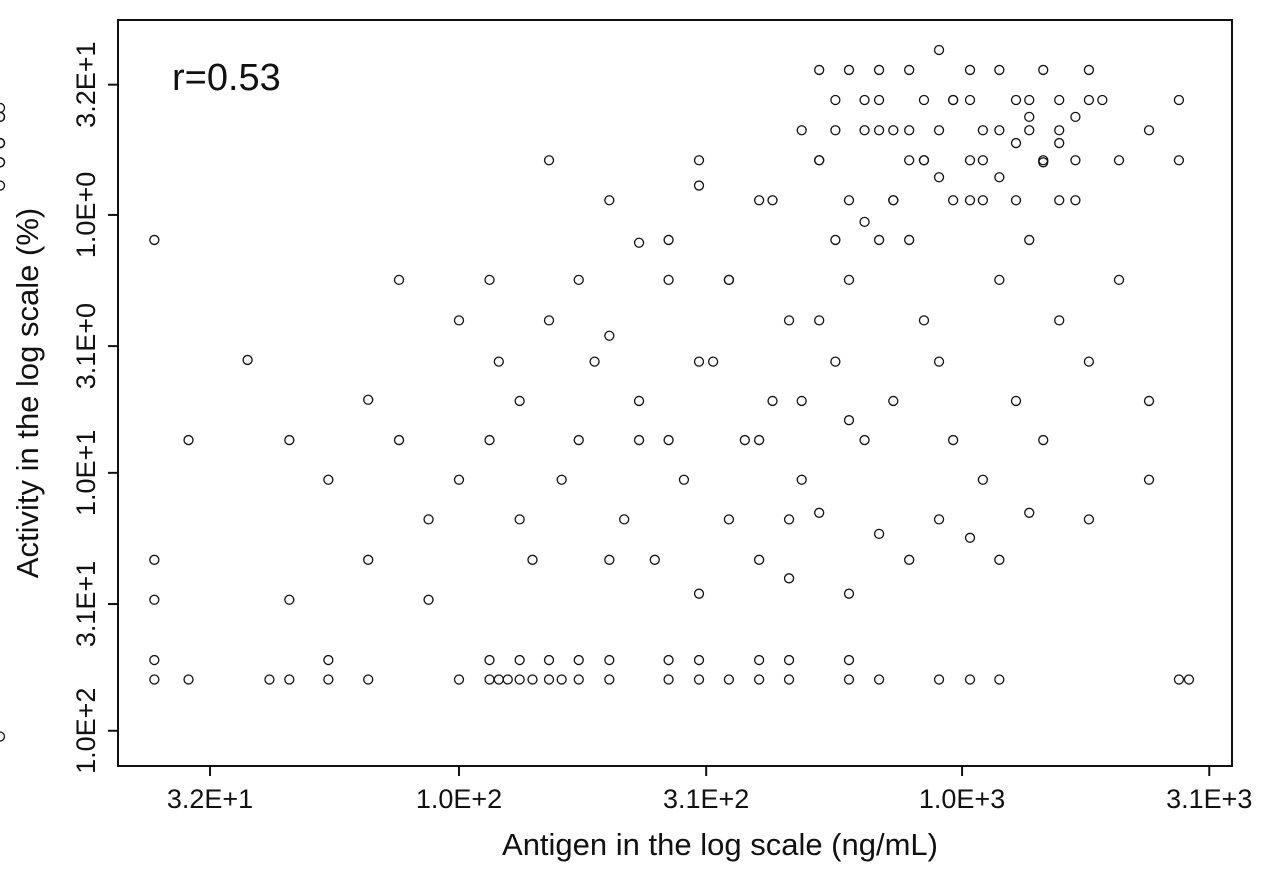 Image resolution: width=1280 pixels, height=874 pixels. What do you see at coordinates (1209, 799) in the screenshot?
I see `x-tick-label: 3.1E+3` at bounding box center [1209, 799].